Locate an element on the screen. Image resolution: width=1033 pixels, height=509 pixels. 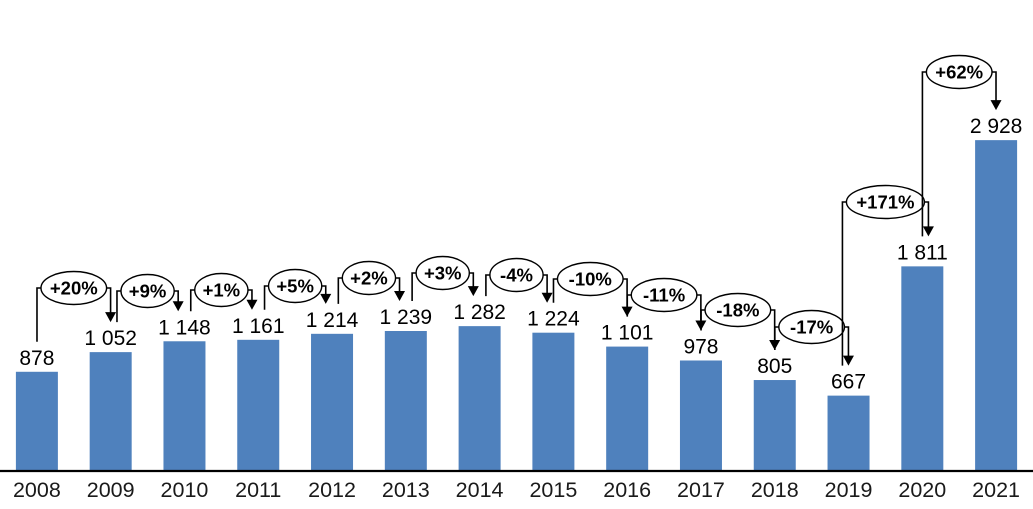
annotation-2013-2014-down-arrow-icon is located at coordinates (473, 291).